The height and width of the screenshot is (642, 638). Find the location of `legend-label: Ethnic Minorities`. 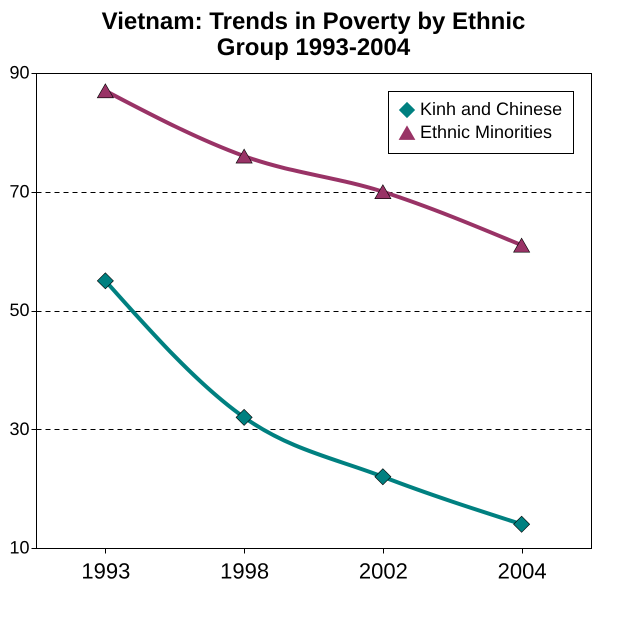

legend-label: Ethnic Minorities is located at coordinates (486, 132).